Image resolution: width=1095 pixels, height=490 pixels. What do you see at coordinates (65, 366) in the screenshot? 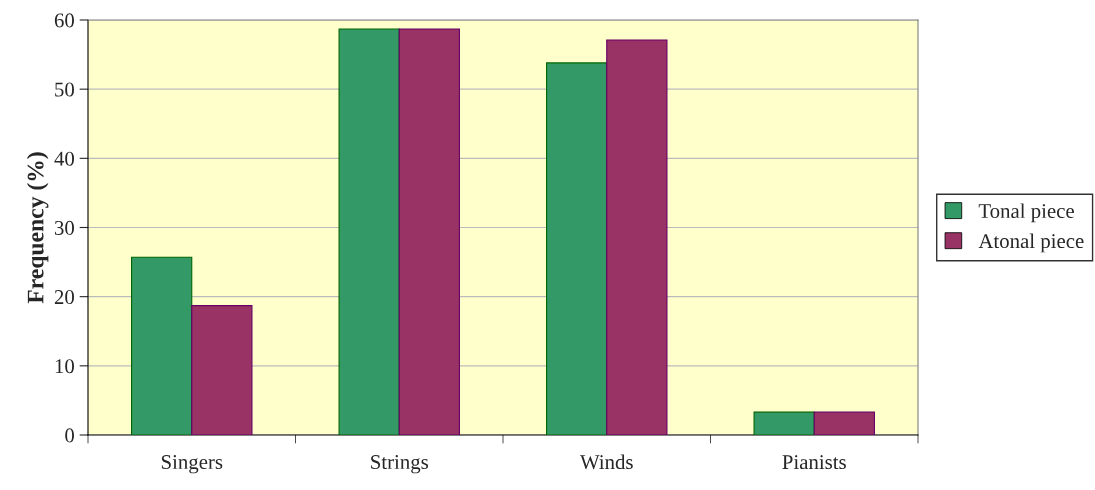
I see `y-tick-label: 10` at bounding box center [65, 366].